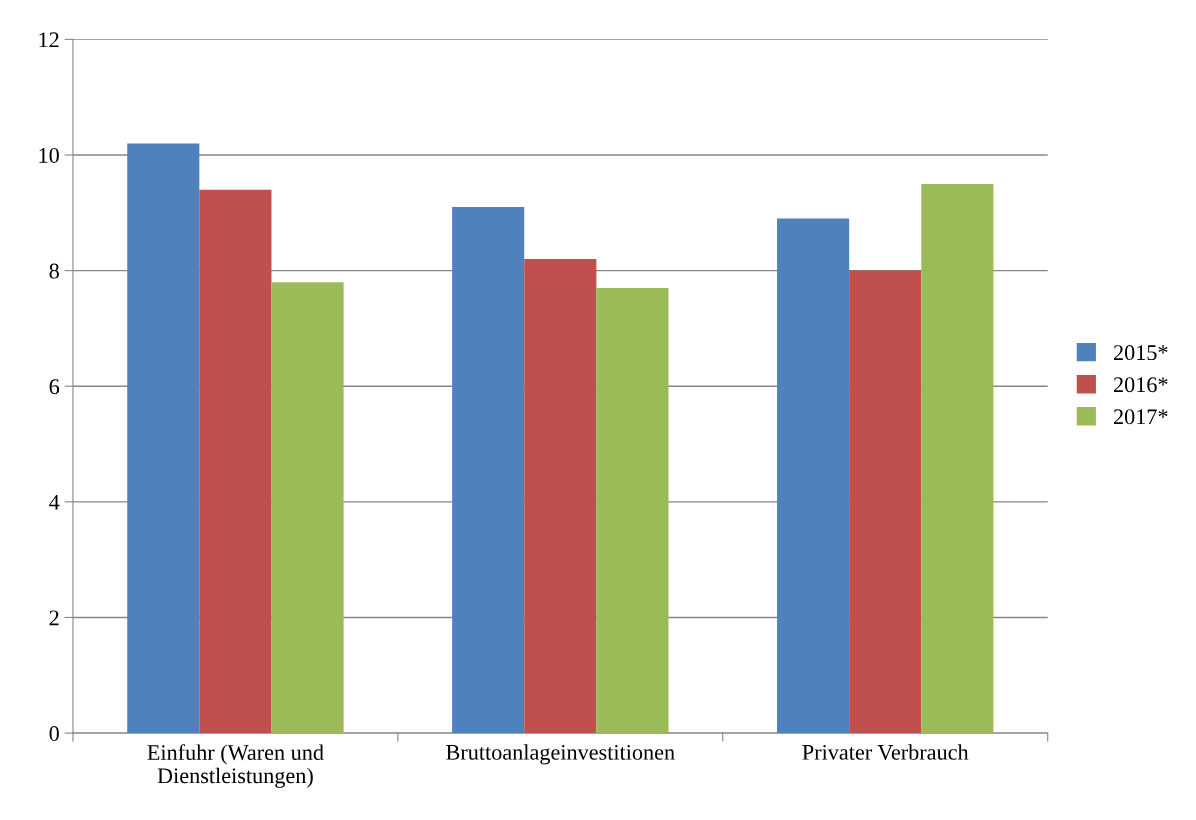 The height and width of the screenshot is (820, 1196). Describe the element at coordinates (1140, 385) in the screenshot. I see `legend-label: 2016*` at that location.